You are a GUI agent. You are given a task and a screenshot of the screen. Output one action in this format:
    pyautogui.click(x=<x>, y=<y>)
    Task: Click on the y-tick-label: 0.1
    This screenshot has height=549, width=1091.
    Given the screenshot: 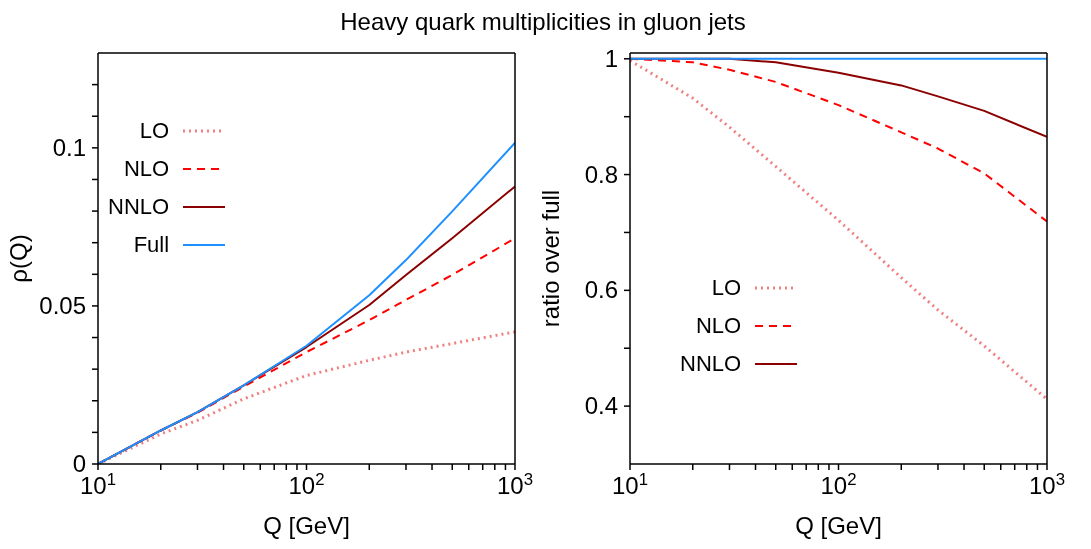 What is the action you would take?
    pyautogui.click(x=69, y=147)
    